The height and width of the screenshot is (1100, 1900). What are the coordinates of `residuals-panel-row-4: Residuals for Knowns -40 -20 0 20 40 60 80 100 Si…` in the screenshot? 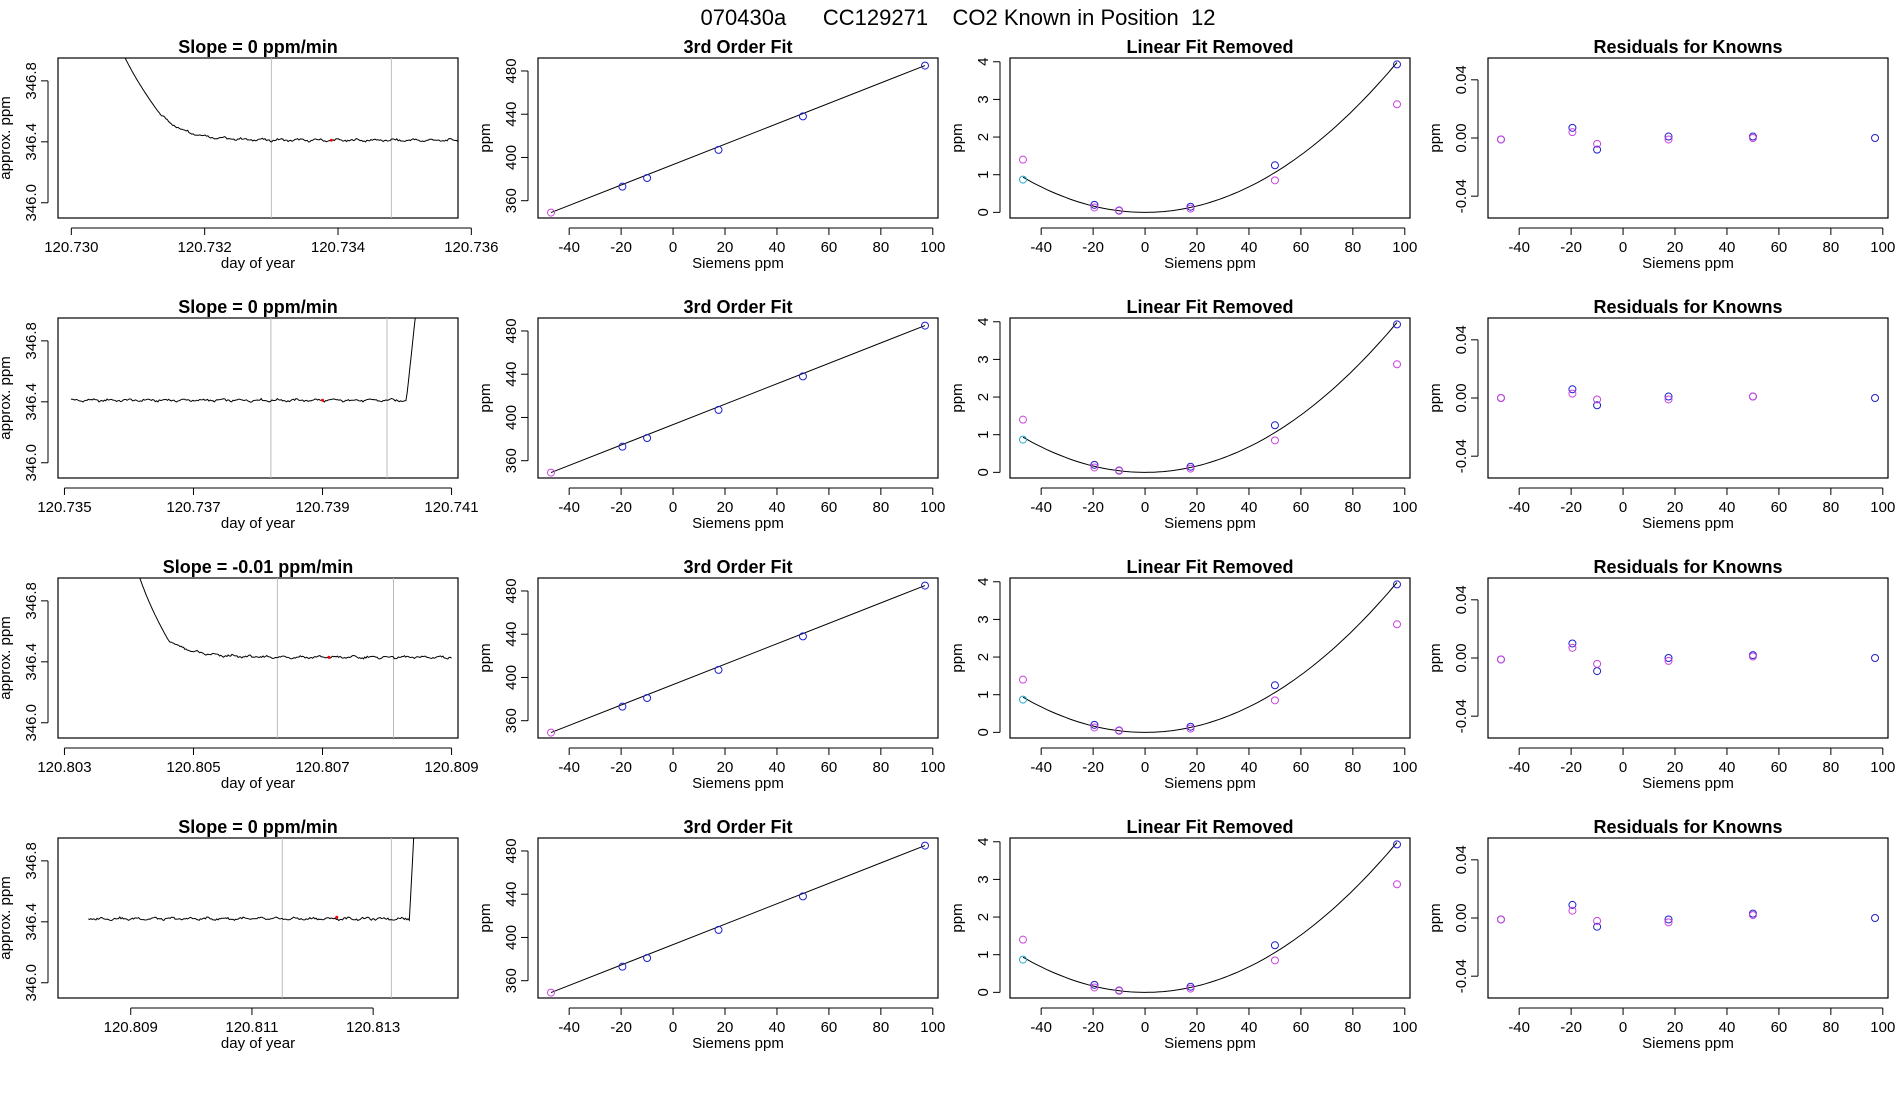 It's located at (1661, 934).